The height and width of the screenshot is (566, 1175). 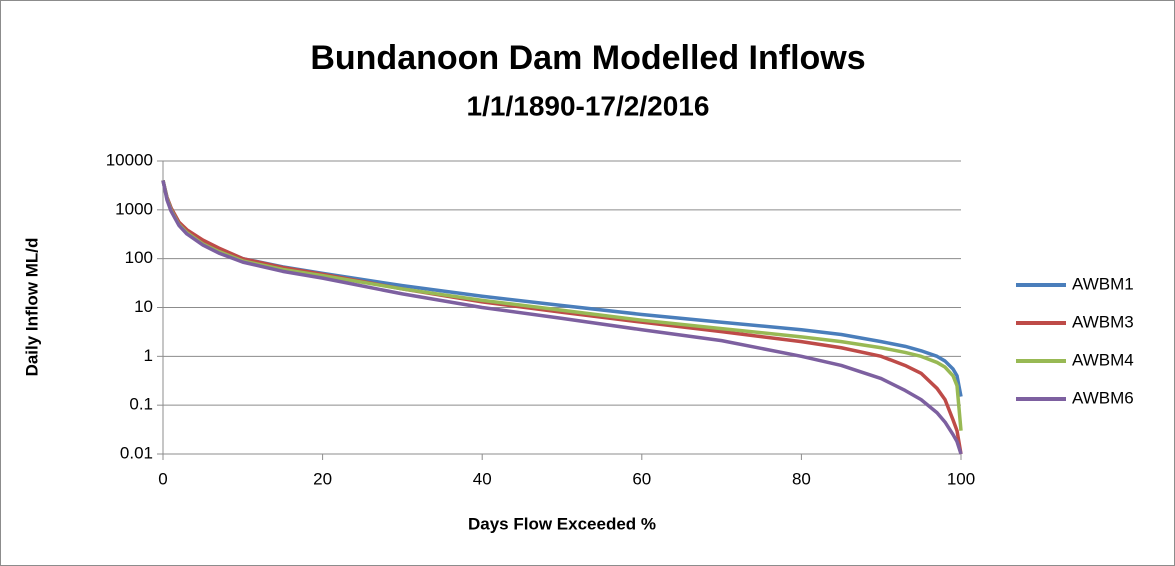 I want to click on y-tick-label: 1, so click(x=148, y=355).